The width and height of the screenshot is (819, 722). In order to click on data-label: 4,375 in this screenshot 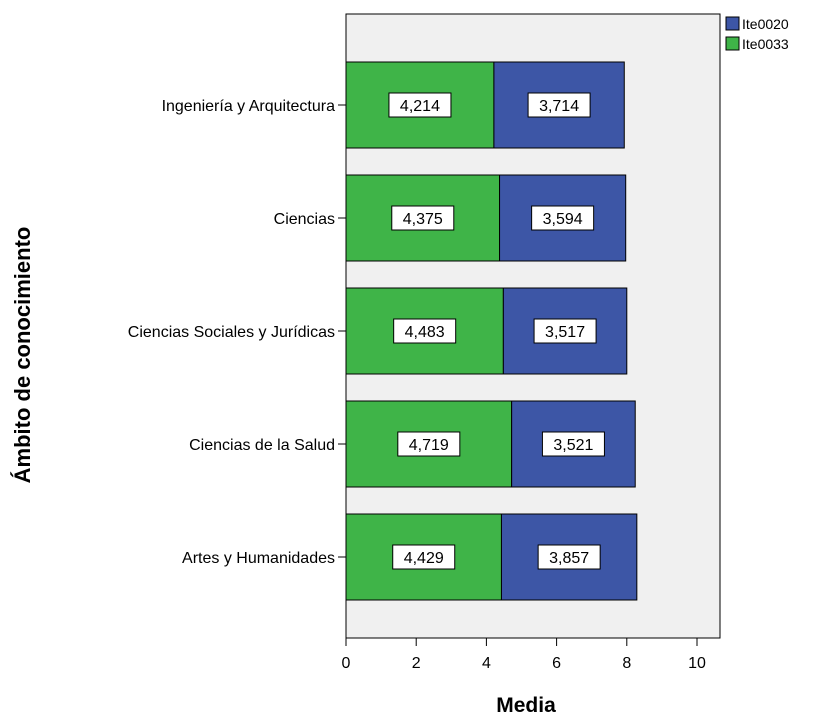, I will do `click(423, 219)`.